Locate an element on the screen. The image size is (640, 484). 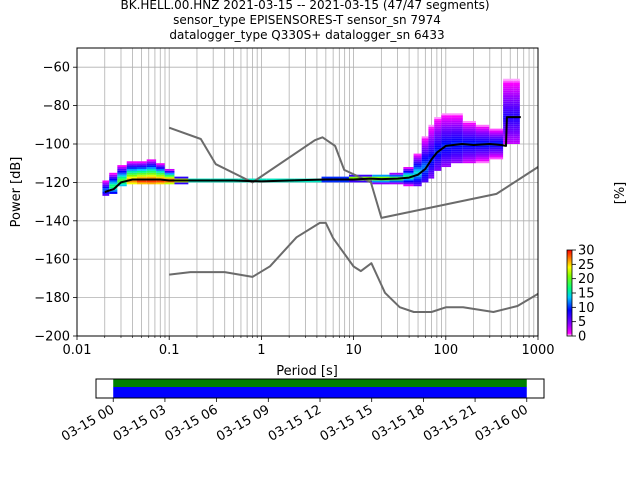
mean-psd-line is located at coordinates (312, 154).